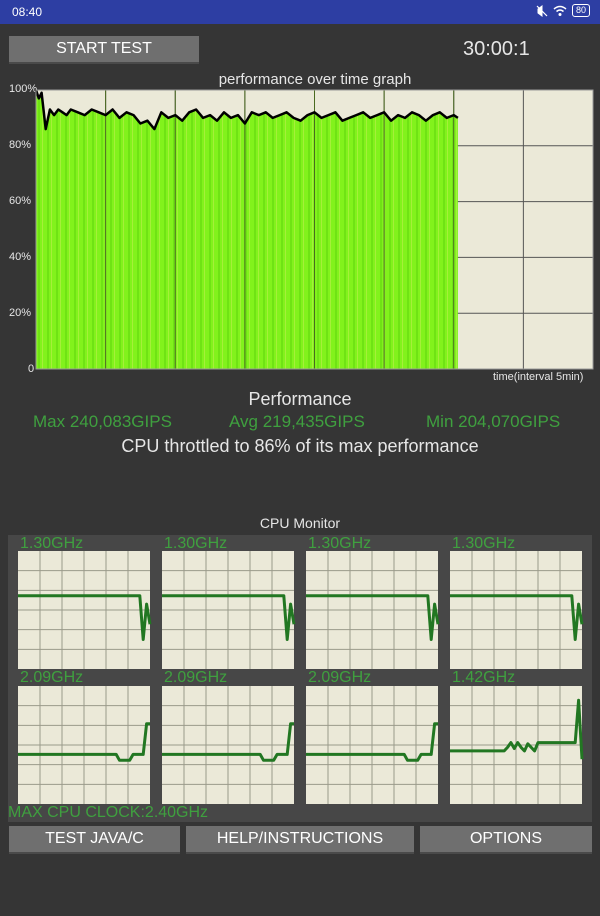 The width and height of the screenshot is (600, 916). I want to click on core-freq-4: 1.30GHz, so click(484, 543).